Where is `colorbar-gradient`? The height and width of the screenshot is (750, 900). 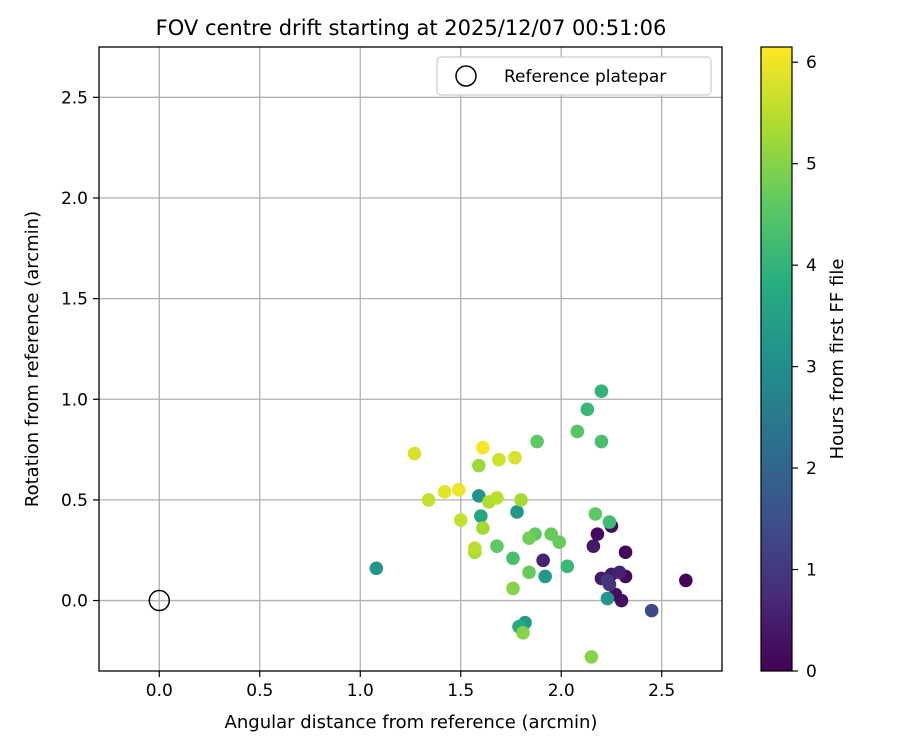 colorbar-gradient is located at coordinates (776, 359).